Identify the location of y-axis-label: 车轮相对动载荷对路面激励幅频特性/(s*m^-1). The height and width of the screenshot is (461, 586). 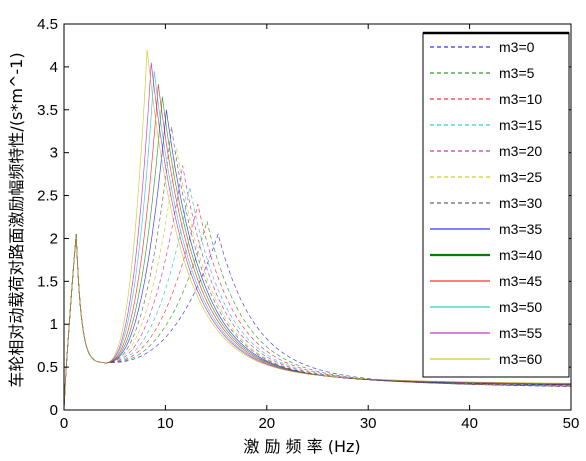
(16, 219).